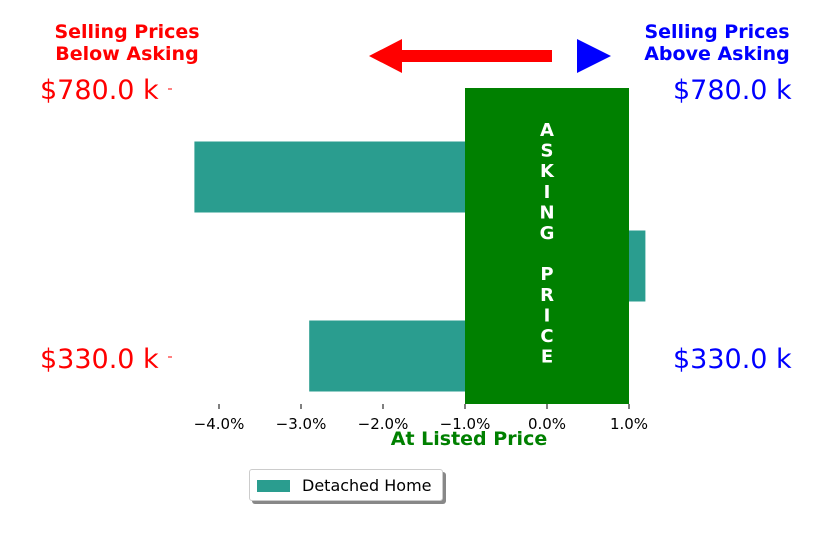 This screenshot has height=541, width=835. Describe the element at coordinates (717, 54) in the screenshot. I see `above-asking-title-line2: Above Asking` at that location.